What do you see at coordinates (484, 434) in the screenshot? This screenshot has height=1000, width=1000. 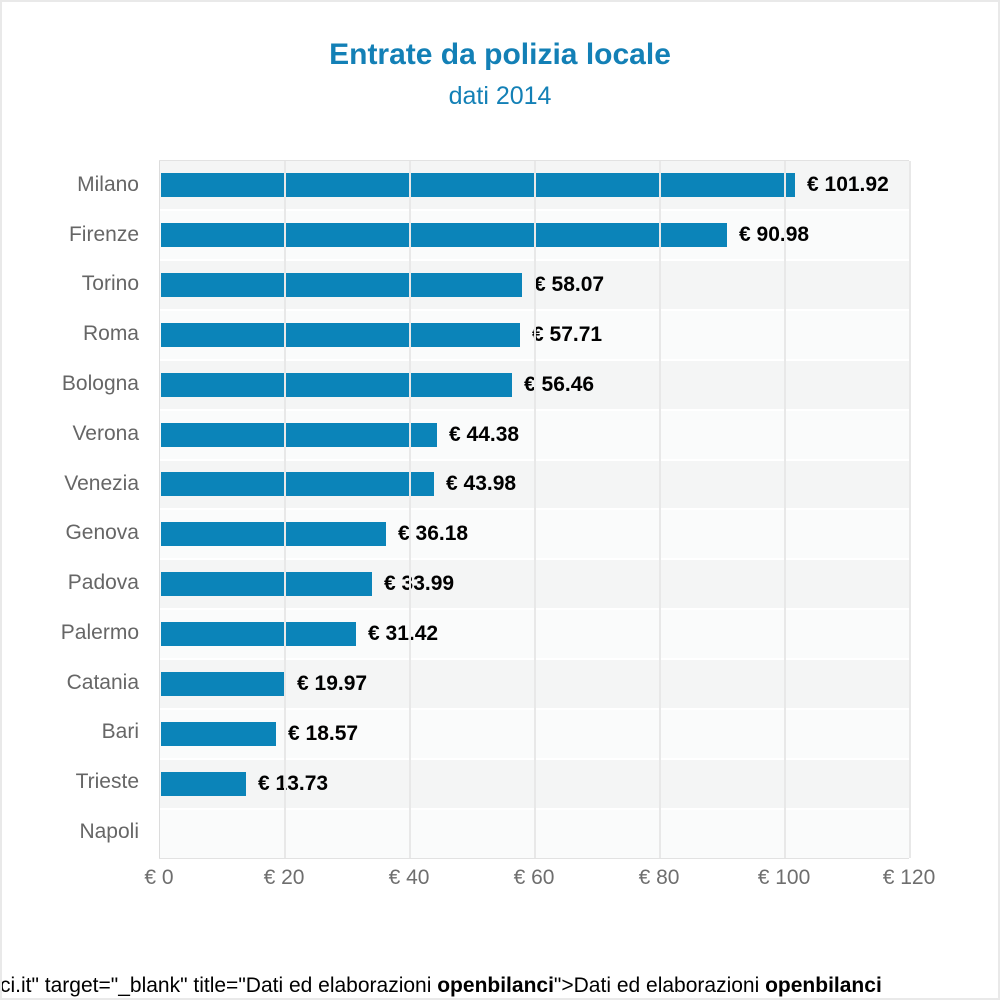 I see `value-label-verona: € 44.38` at bounding box center [484, 434].